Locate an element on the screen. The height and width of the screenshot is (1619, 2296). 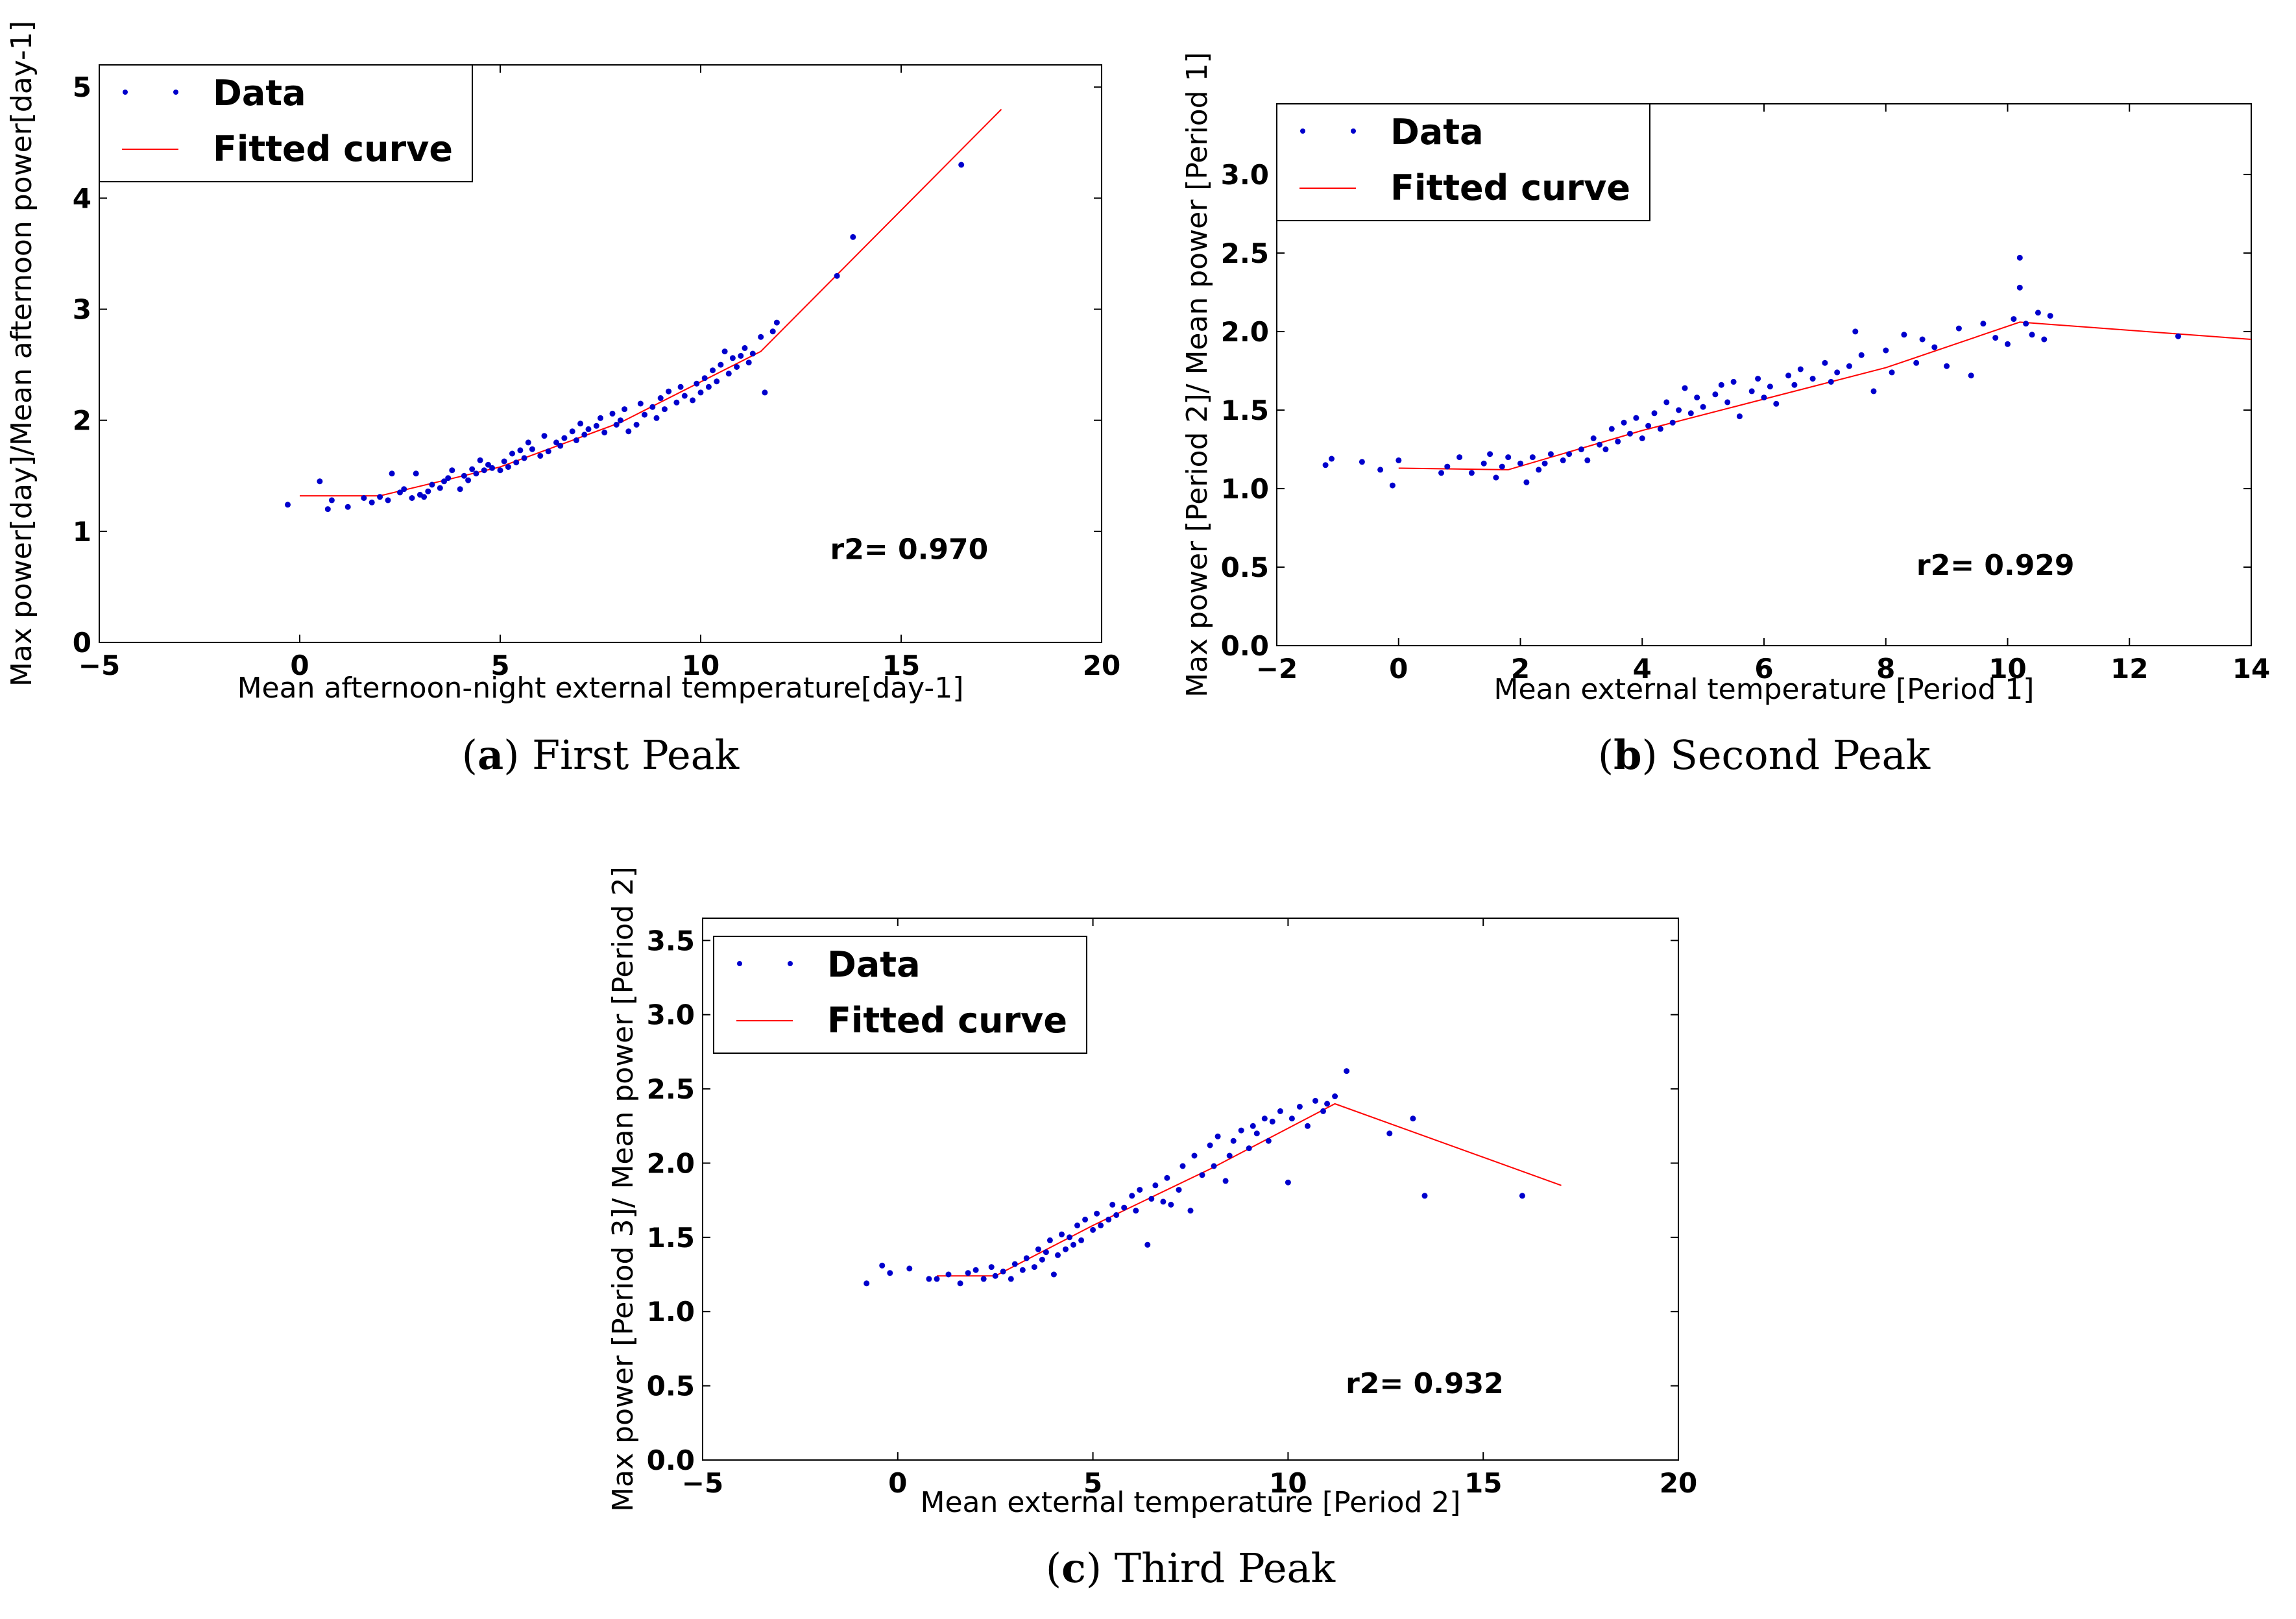
r2-annotation: r2= 0.970 is located at coordinates (909, 549).